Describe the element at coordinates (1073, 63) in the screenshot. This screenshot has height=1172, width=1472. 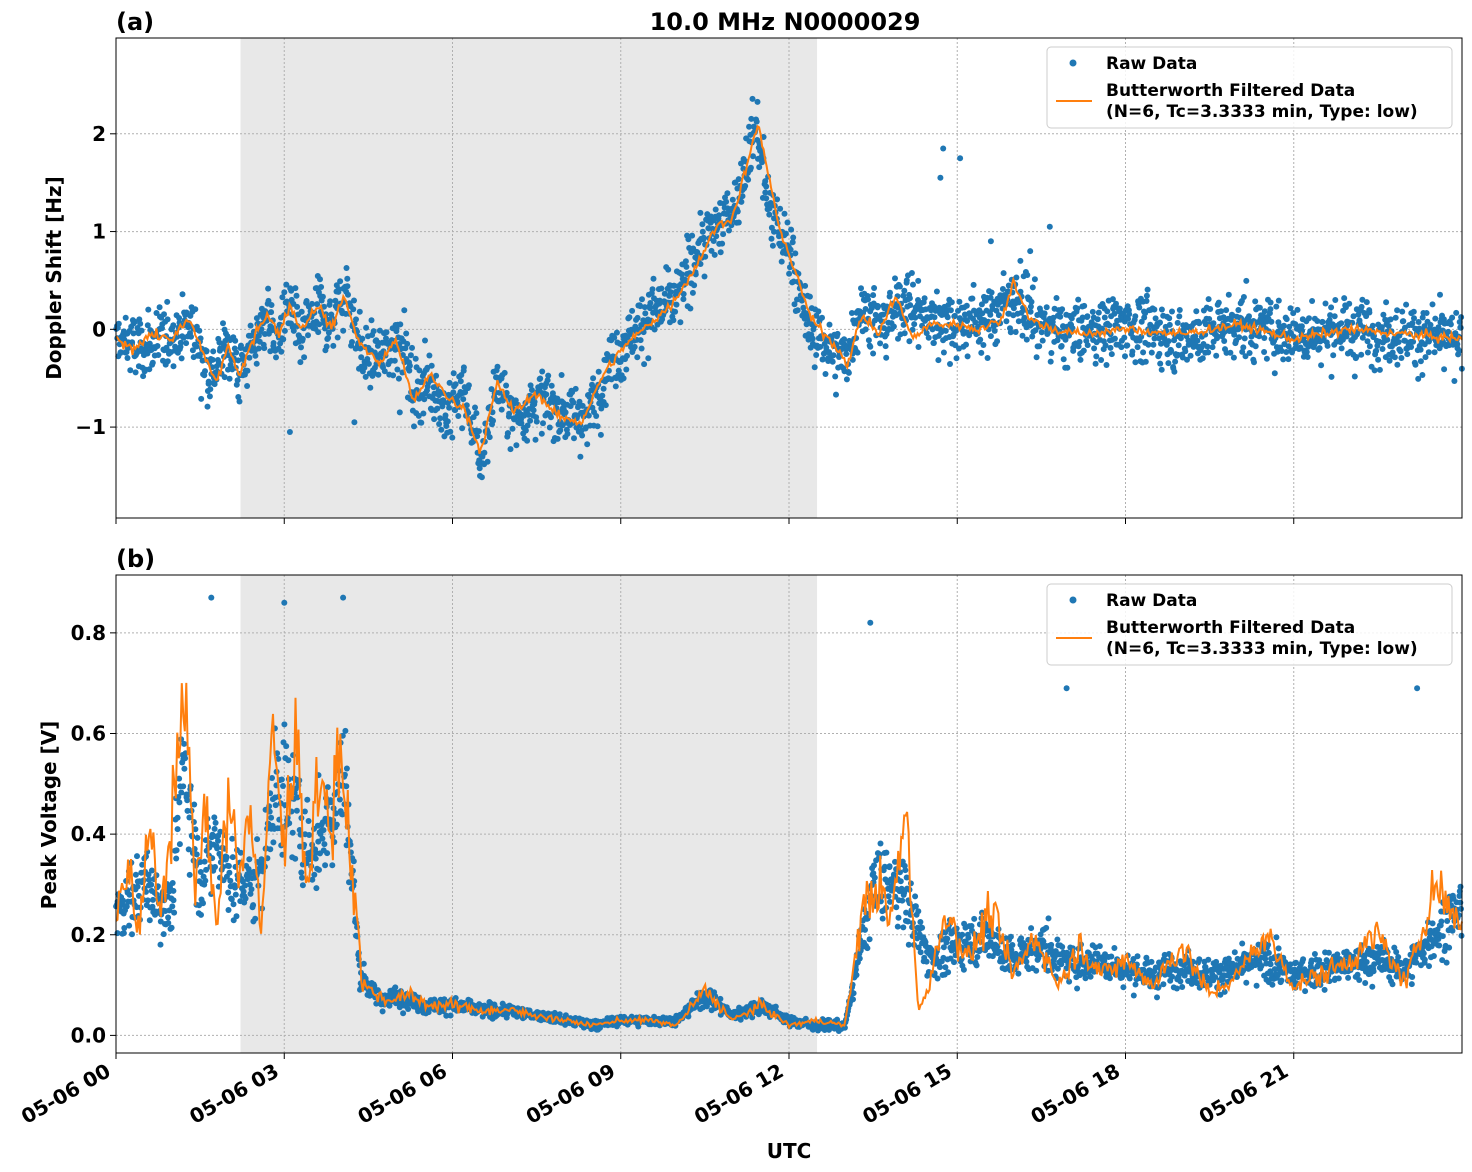
I see `panel-a-legend-raw-marker` at that location.